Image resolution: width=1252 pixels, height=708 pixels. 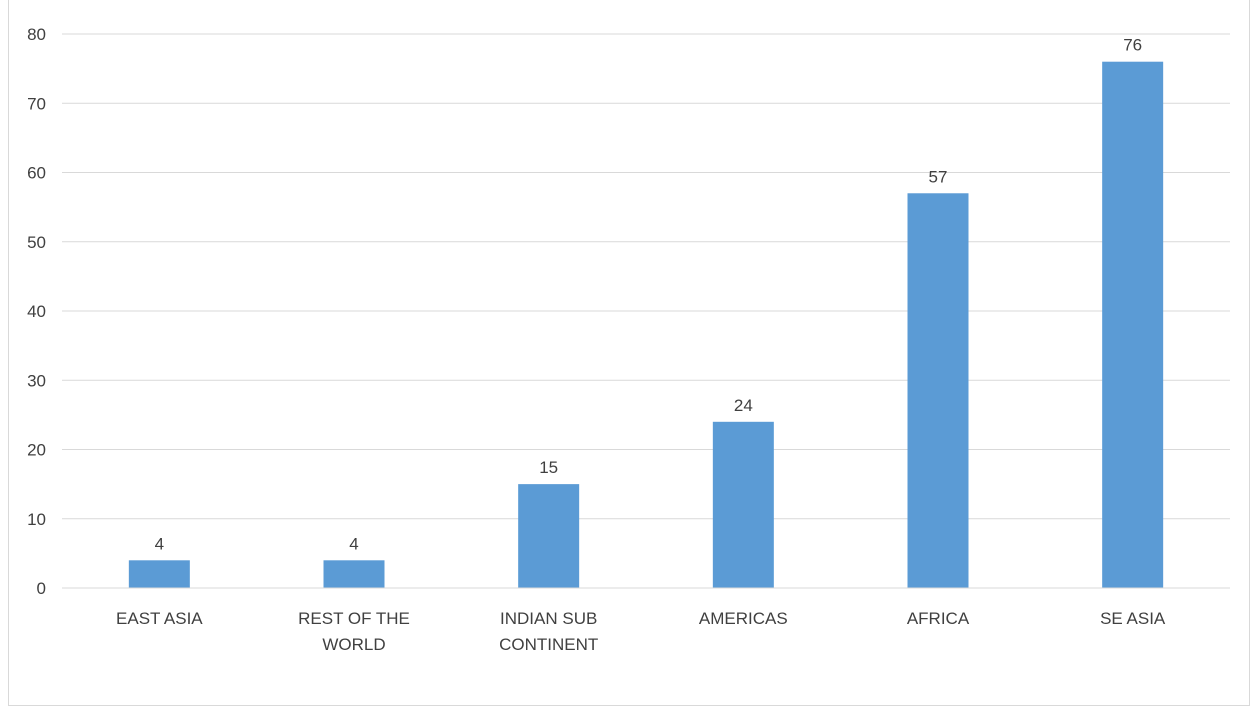 I want to click on x-category-label: AFRICA, so click(x=938, y=618).